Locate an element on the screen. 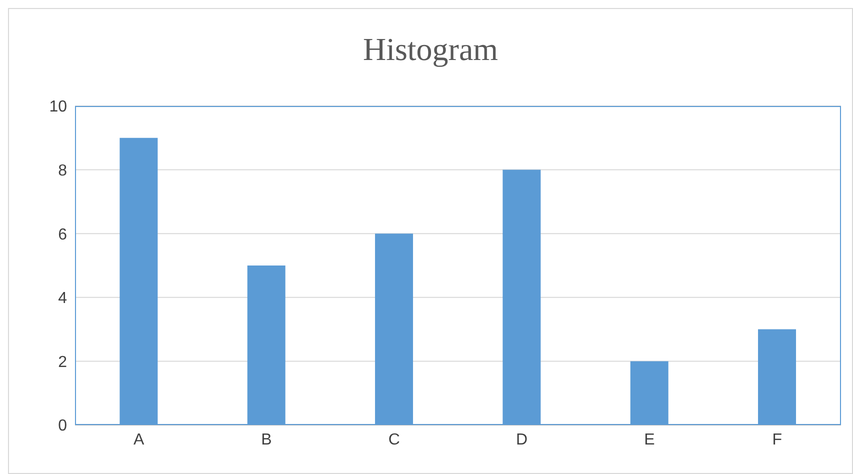  y-tick-label: 6 is located at coordinates (63, 235).